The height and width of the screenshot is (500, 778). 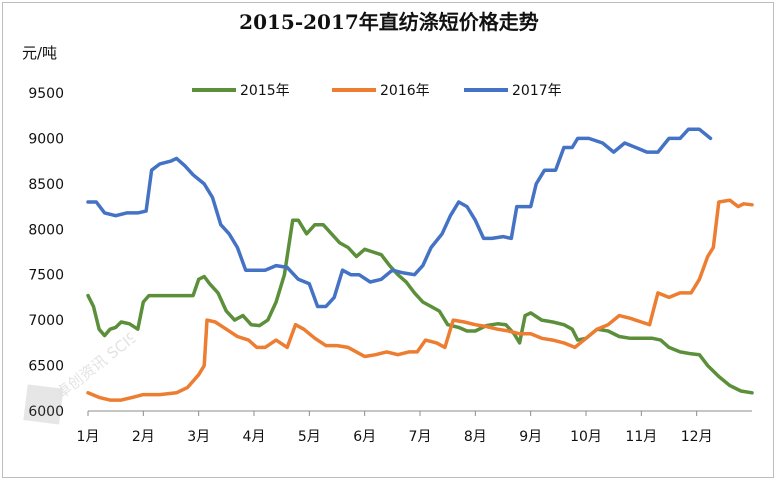 What do you see at coordinates (530, 437) in the screenshot?
I see `x-tick-label: 9月` at bounding box center [530, 437].